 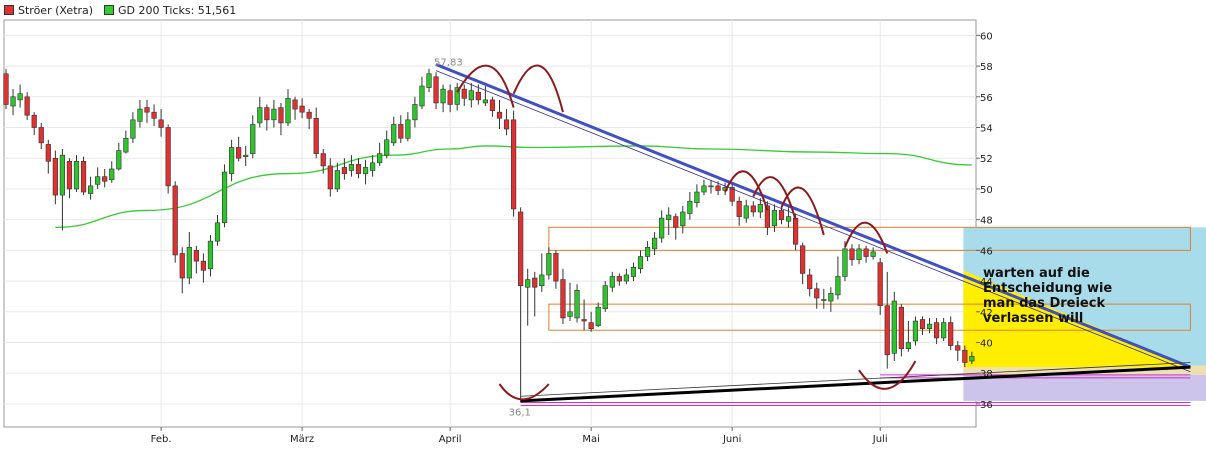 What do you see at coordinates (1036, 273) in the screenshot?
I see `annotation-line-1: warten auf die` at bounding box center [1036, 273].